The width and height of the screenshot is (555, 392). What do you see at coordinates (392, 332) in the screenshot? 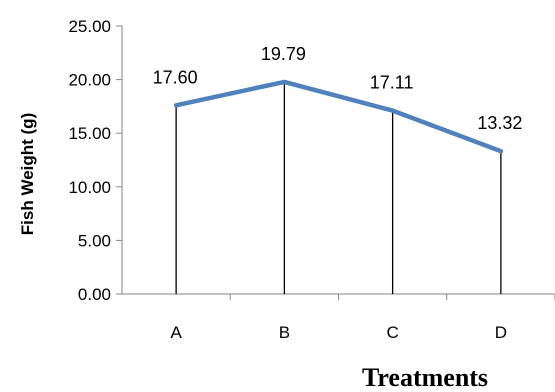
I see `x-tick-label: C` at bounding box center [392, 332].